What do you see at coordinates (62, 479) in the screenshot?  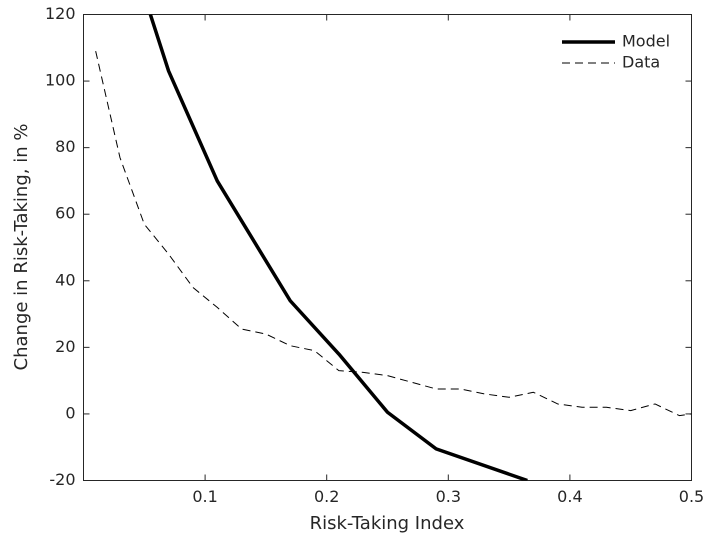 I see `y-tick-label: -20` at bounding box center [62, 479].